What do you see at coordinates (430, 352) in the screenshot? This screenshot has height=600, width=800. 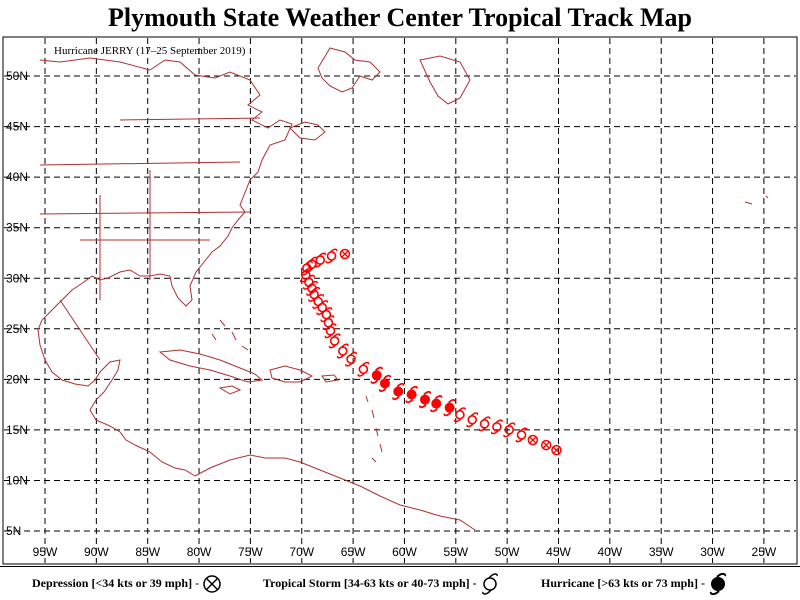 I see `storm-track` at bounding box center [430, 352].